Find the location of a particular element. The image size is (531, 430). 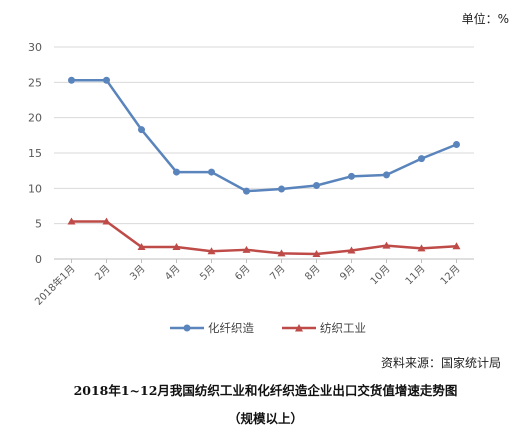

x-tick-label-0: 2018年1月 is located at coordinates (55, 285).